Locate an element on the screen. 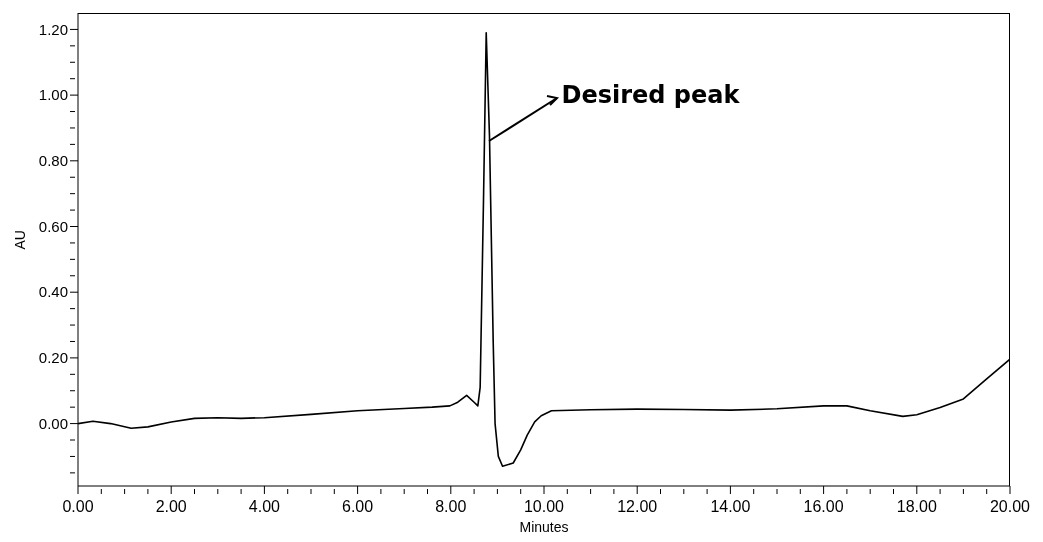 The image size is (1043, 542). y-tick-label: 1.20 is located at coordinates (53, 29).